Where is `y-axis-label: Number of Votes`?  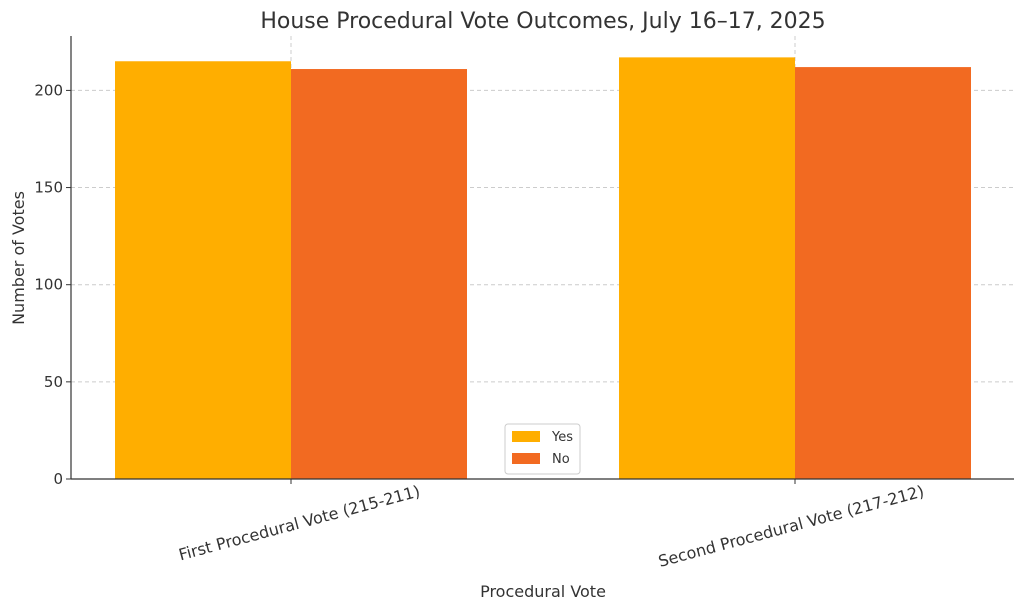
y-axis-label: Number of Votes is located at coordinates (18, 258).